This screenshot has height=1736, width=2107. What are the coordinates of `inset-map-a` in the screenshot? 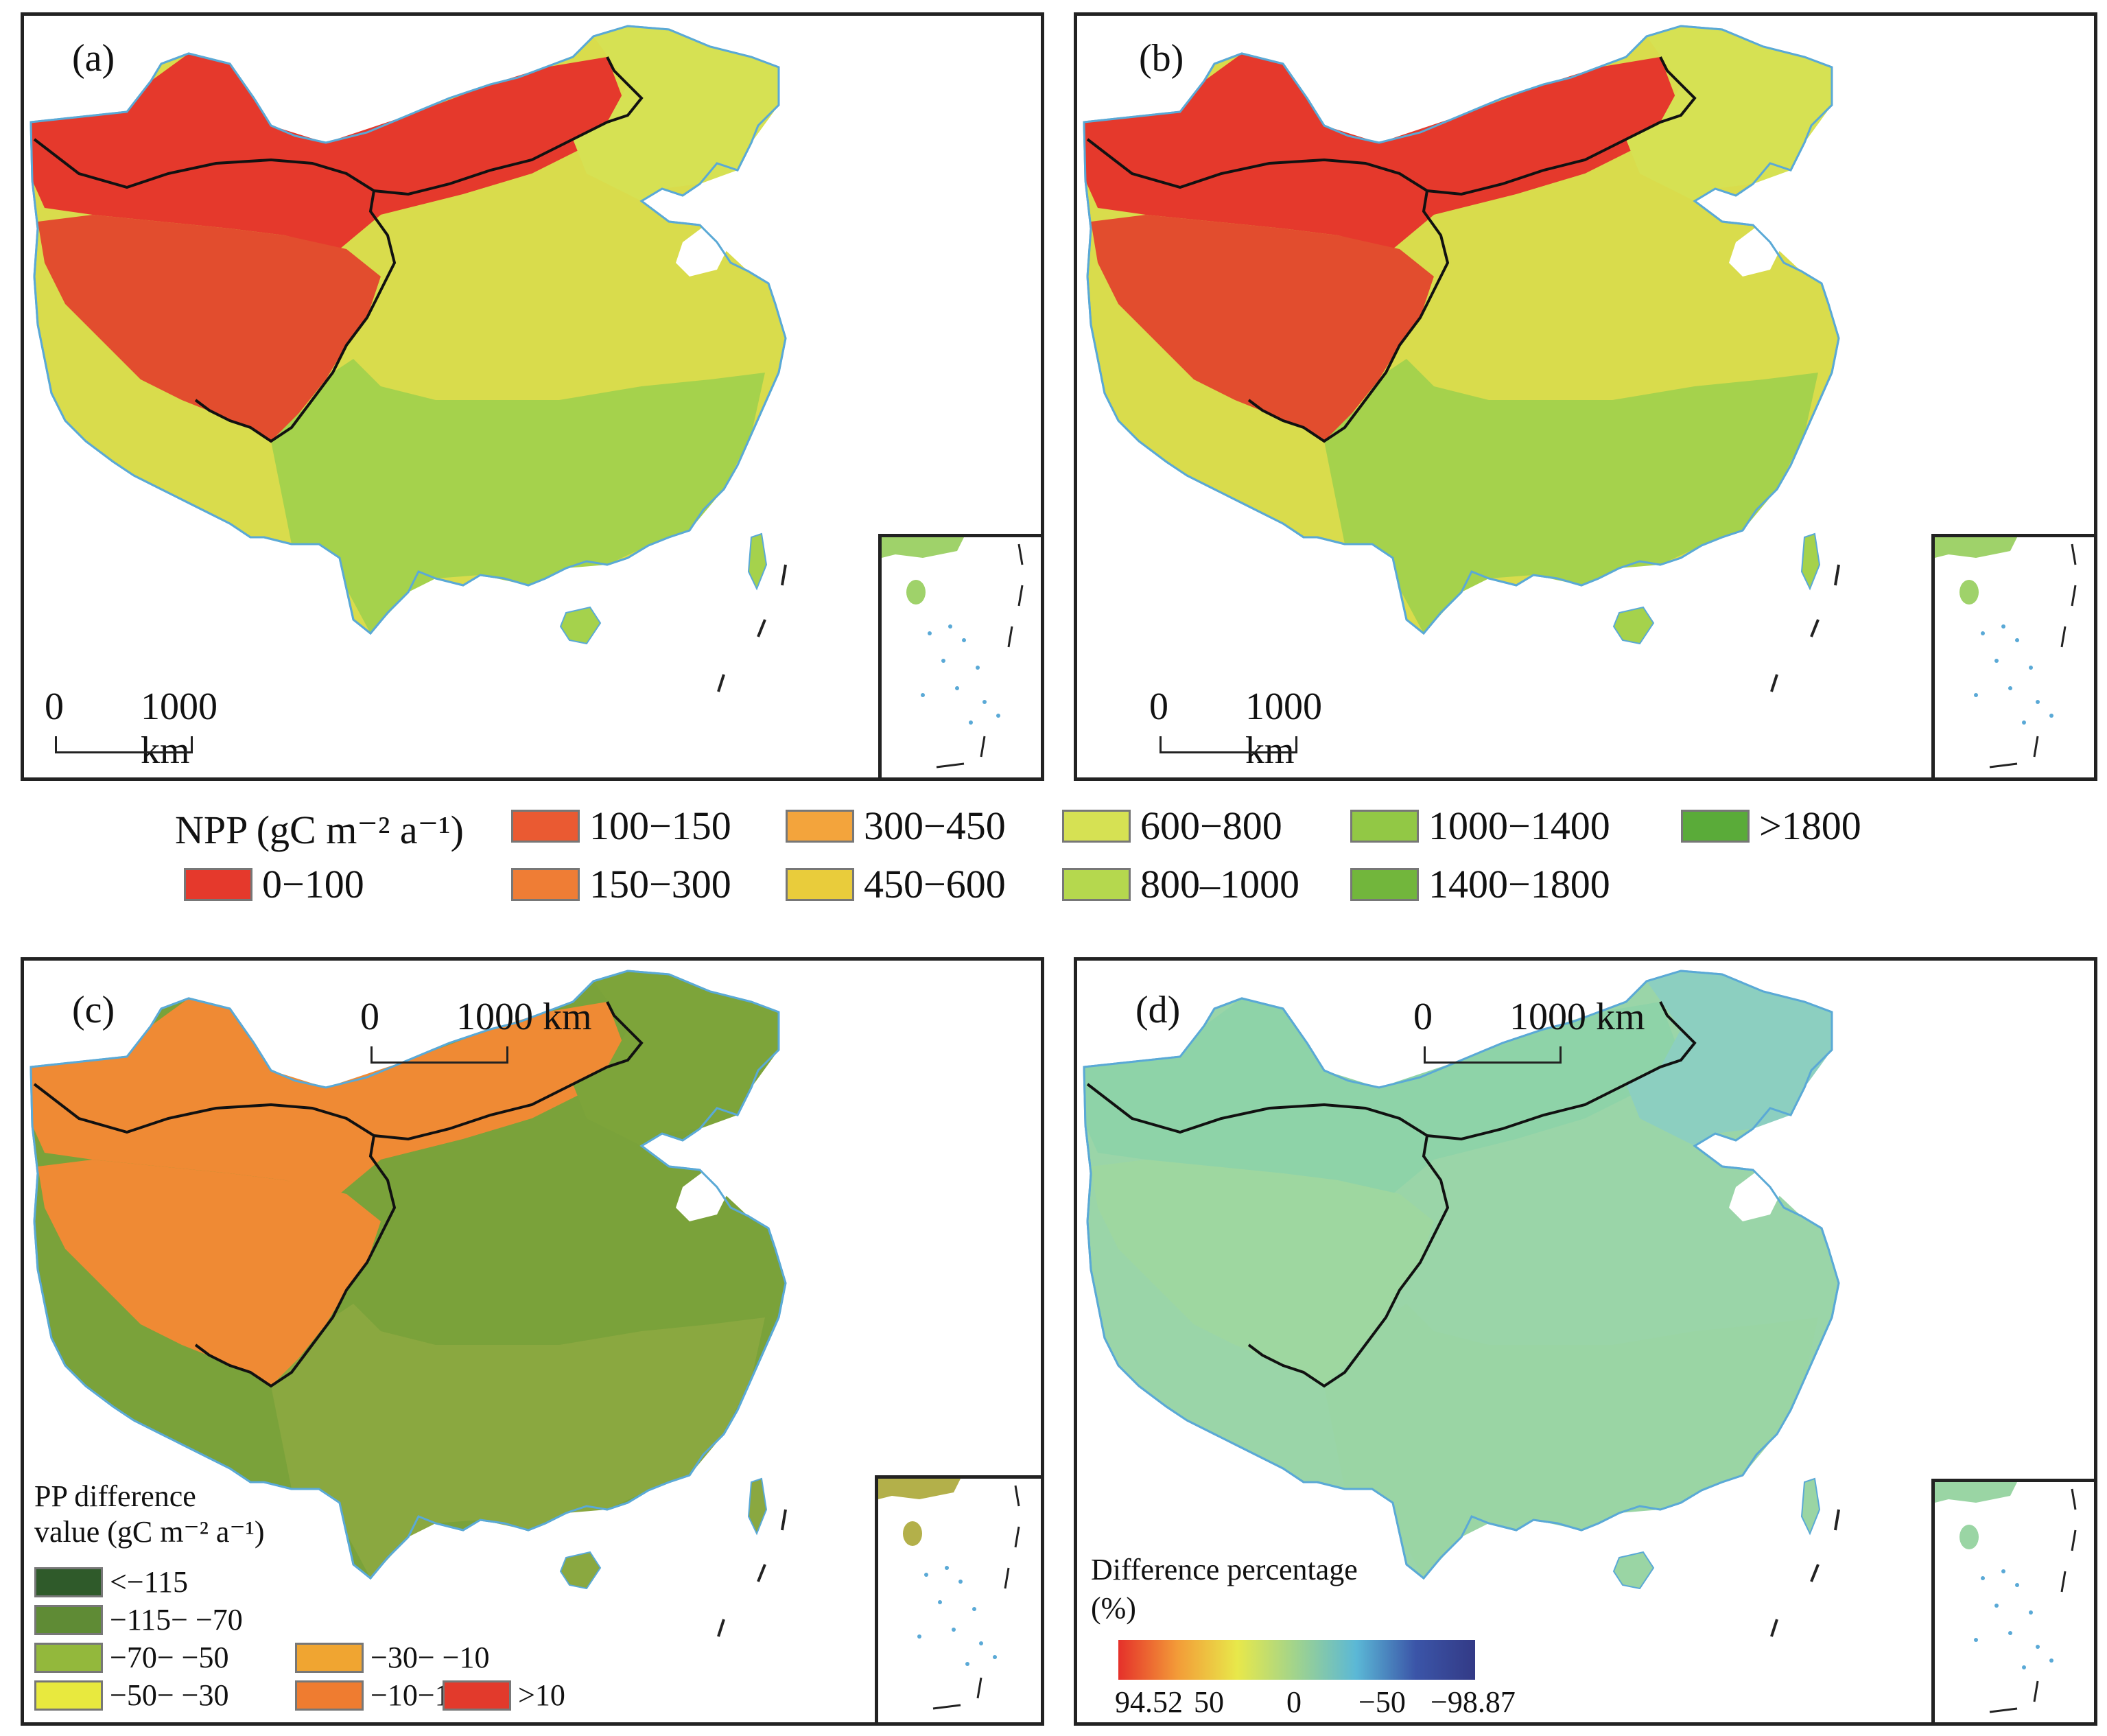 It's located at (959, 656).